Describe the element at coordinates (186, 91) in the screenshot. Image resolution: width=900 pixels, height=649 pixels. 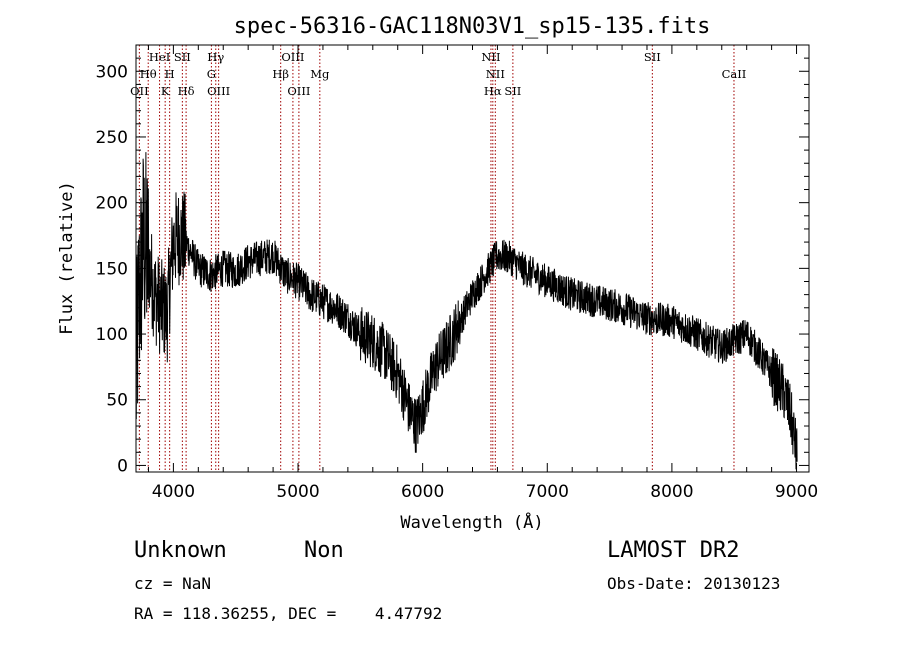
I see `line-marker-label: Hδ` at that location.